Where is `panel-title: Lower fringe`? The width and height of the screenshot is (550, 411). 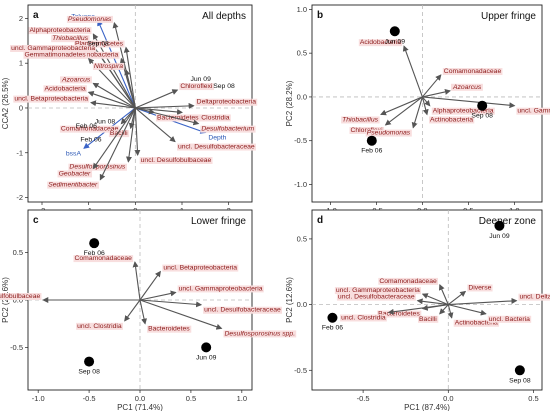
panel-title: Lower fringe is located at coordinates (218, 221).